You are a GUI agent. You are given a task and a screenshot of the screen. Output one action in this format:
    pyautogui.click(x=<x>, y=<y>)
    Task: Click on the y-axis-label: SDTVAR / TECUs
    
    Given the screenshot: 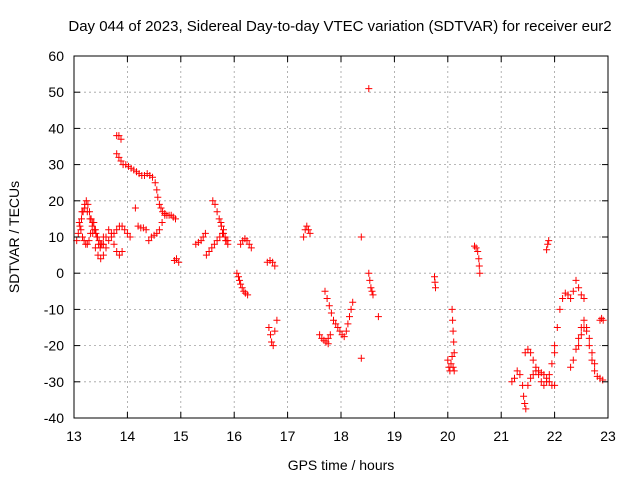 What is the action you would take?
    pyautogui.click(x=14, y=237)
    